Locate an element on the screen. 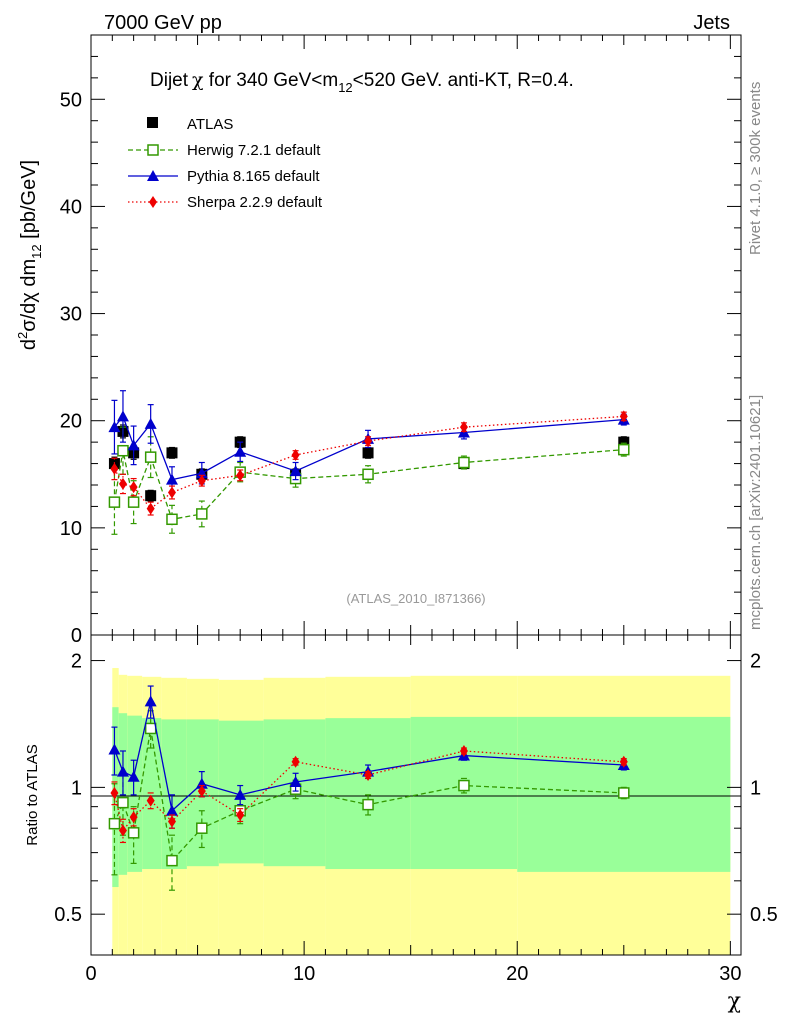 The image size is (786, 1024). legend-sherpa-marker is located at coordinates (153, 202).